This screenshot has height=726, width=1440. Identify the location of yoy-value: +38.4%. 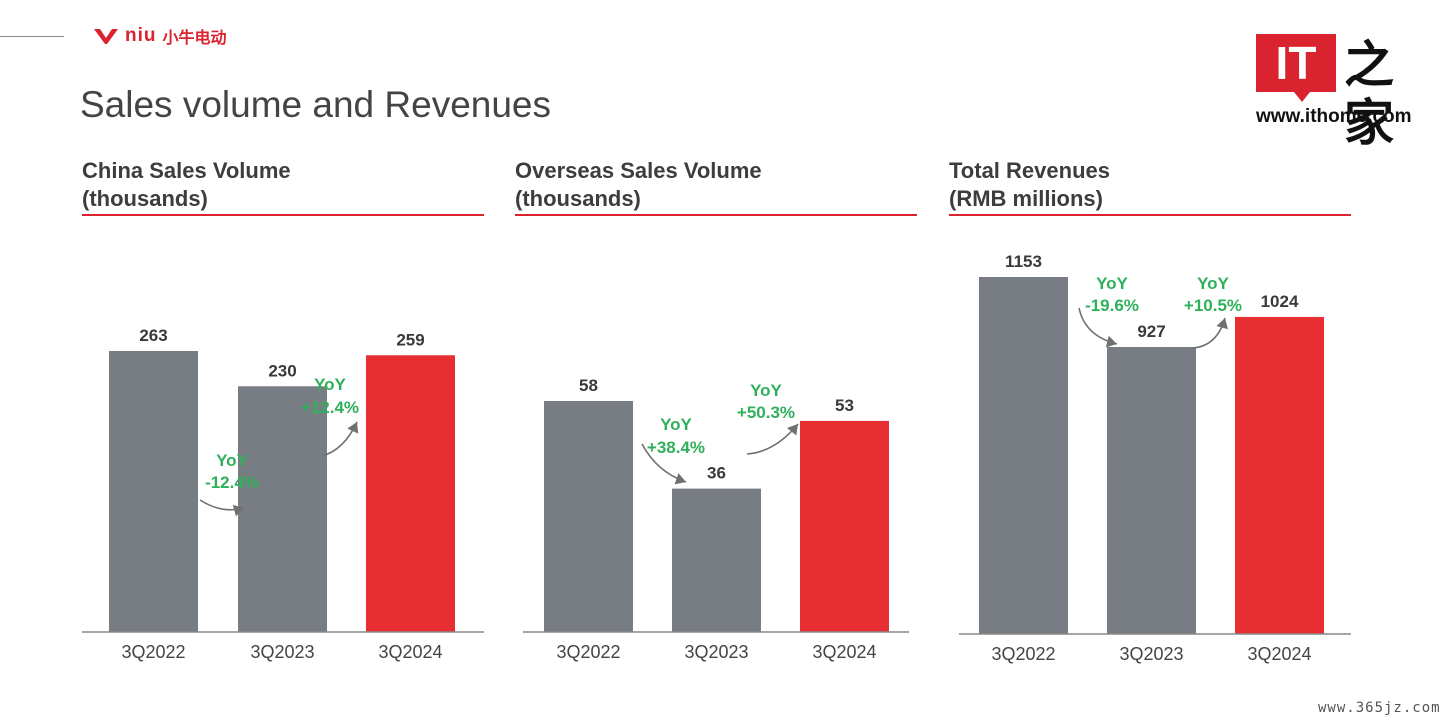
(676, 447).